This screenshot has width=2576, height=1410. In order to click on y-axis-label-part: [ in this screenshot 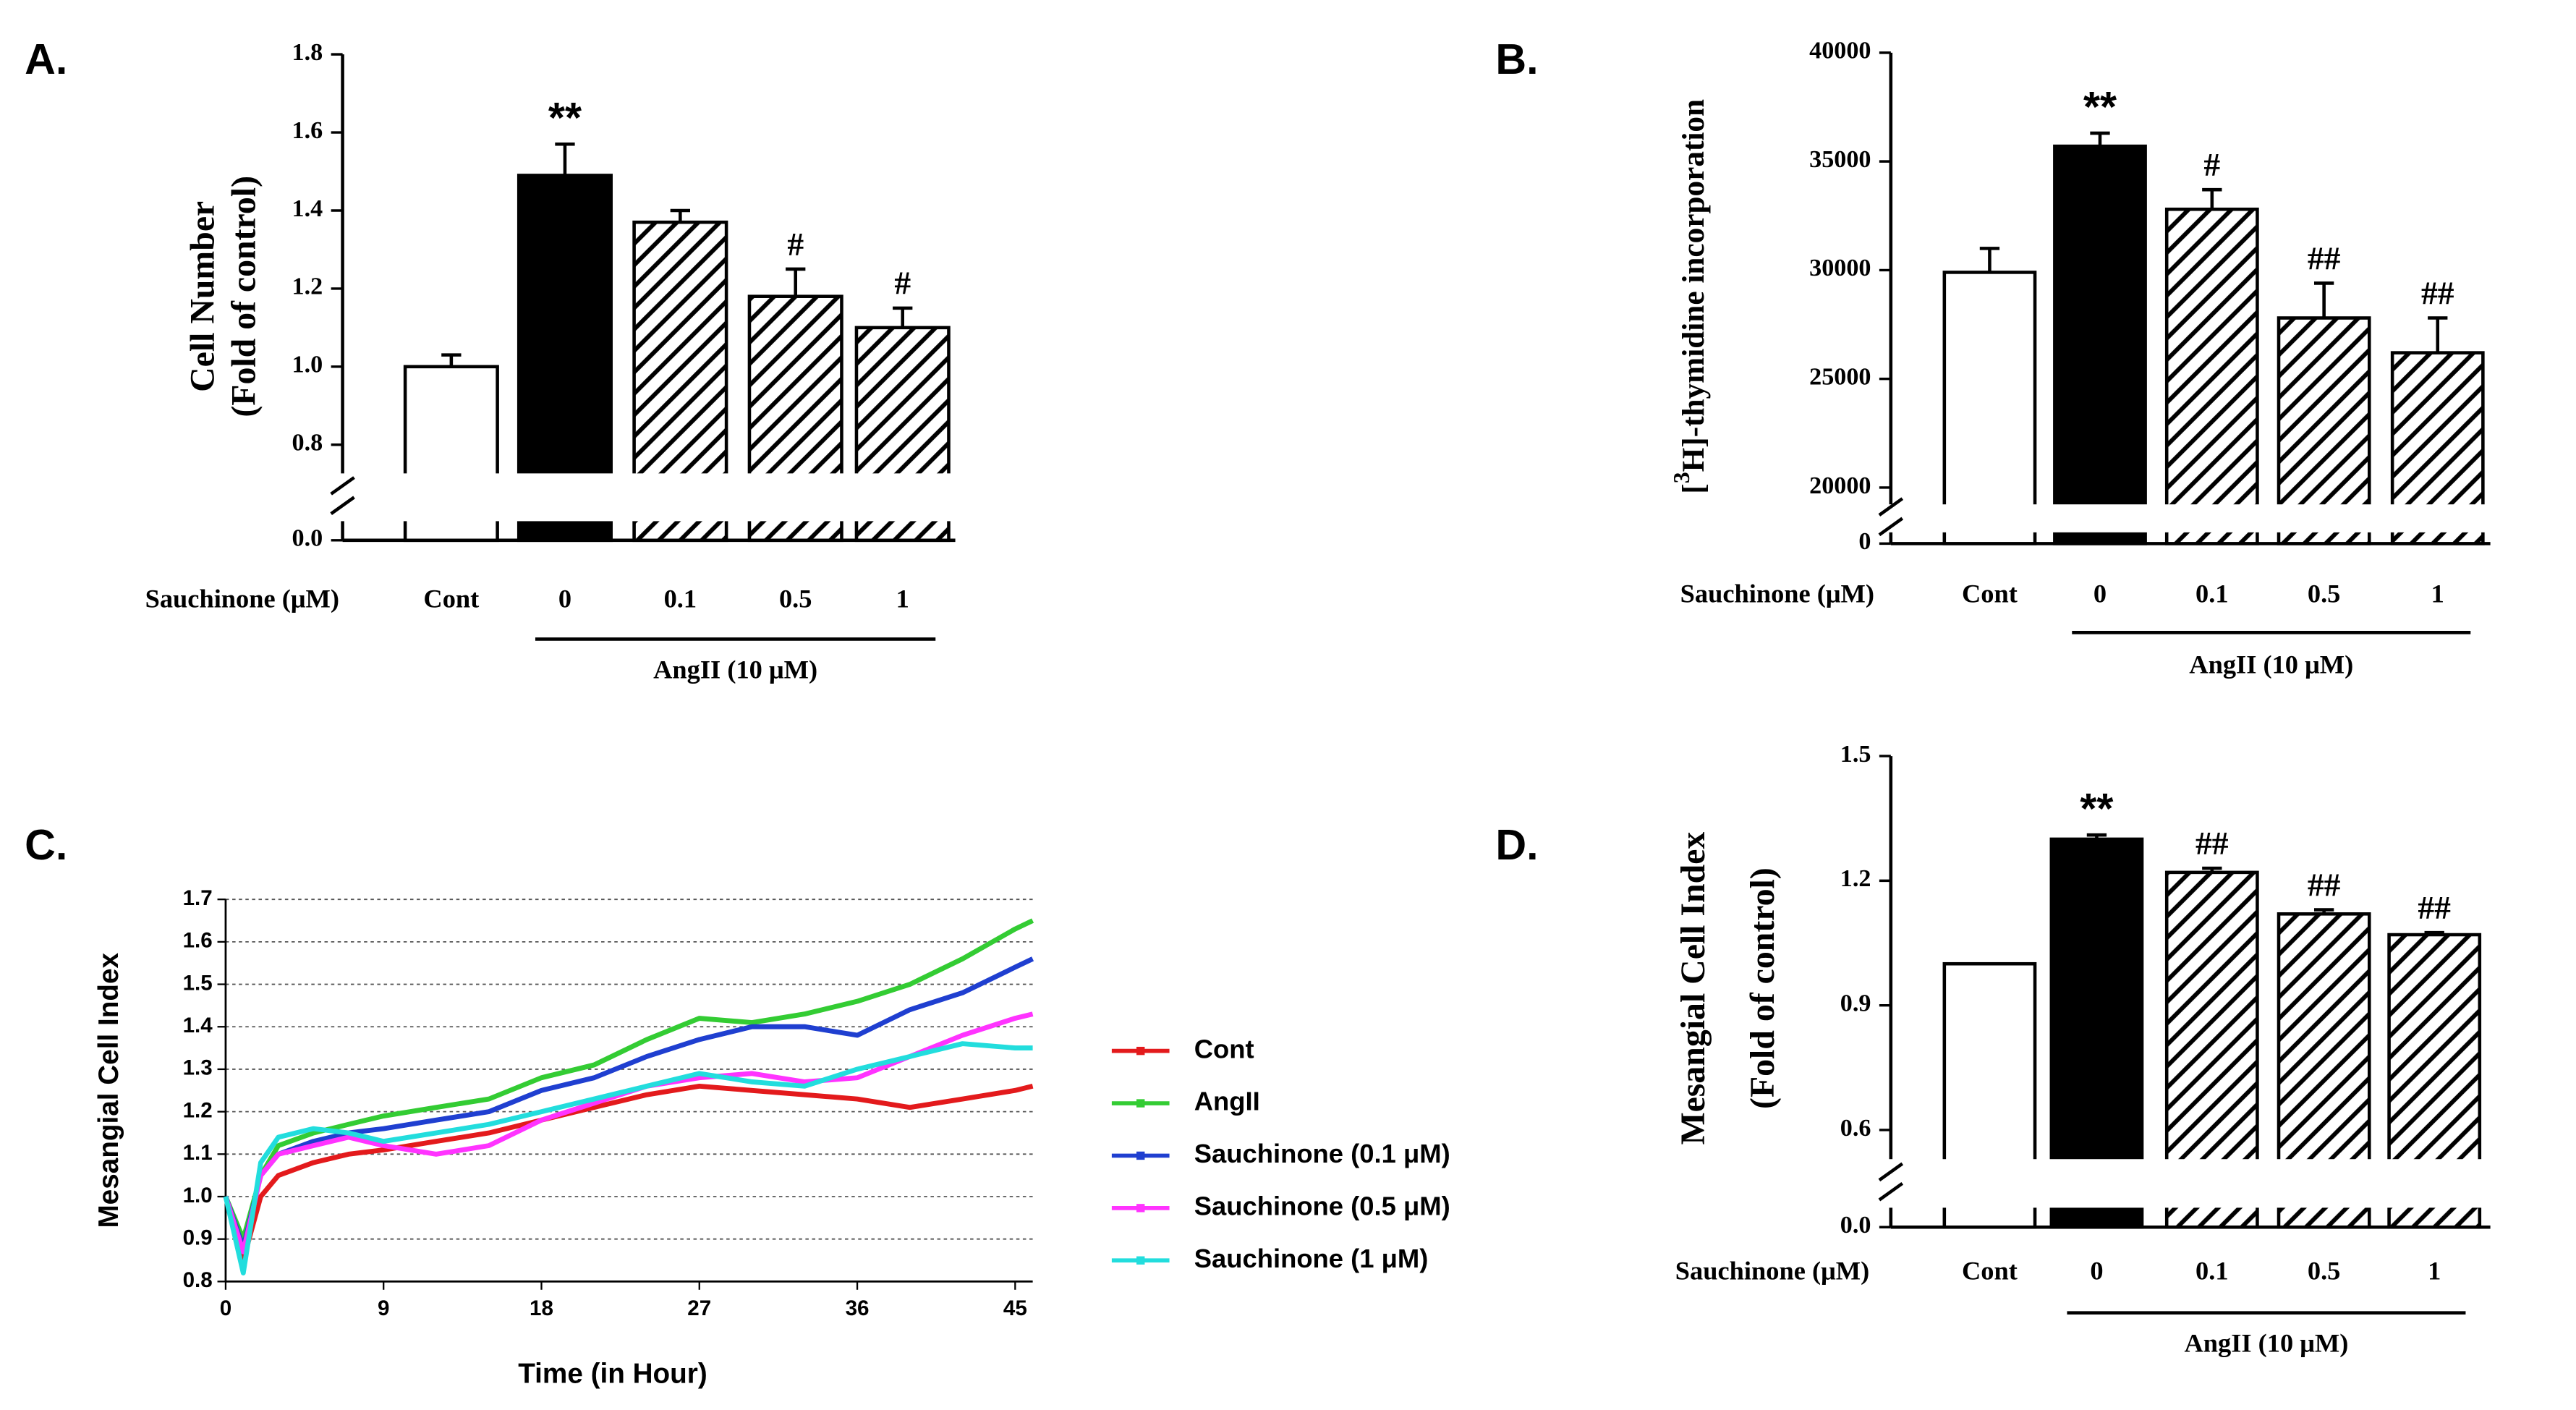, I will do `click(1693, 488)`.